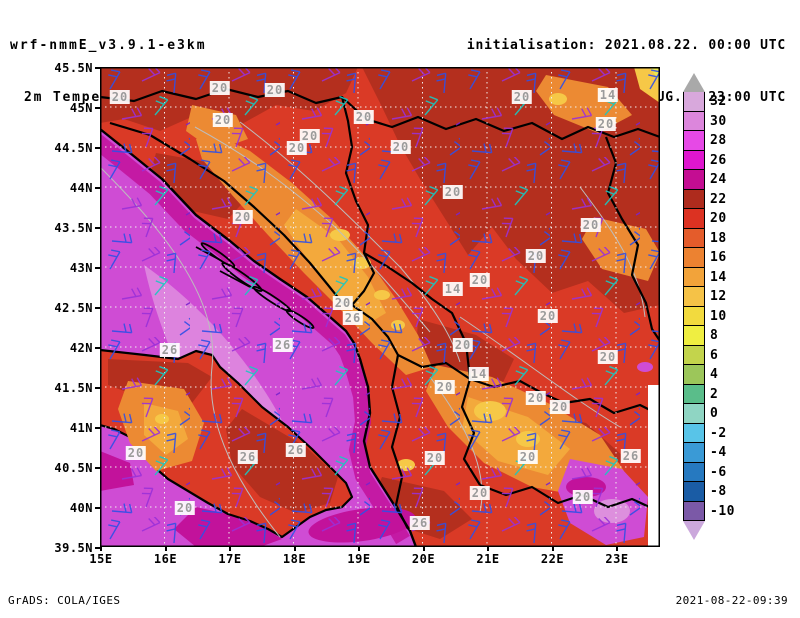 Image resolution: width=800 pixels, height=618 pixels. Describe the element at coordinates (424, 557) in the screenshot. I see `lon-tick-label: 20E` at that location.